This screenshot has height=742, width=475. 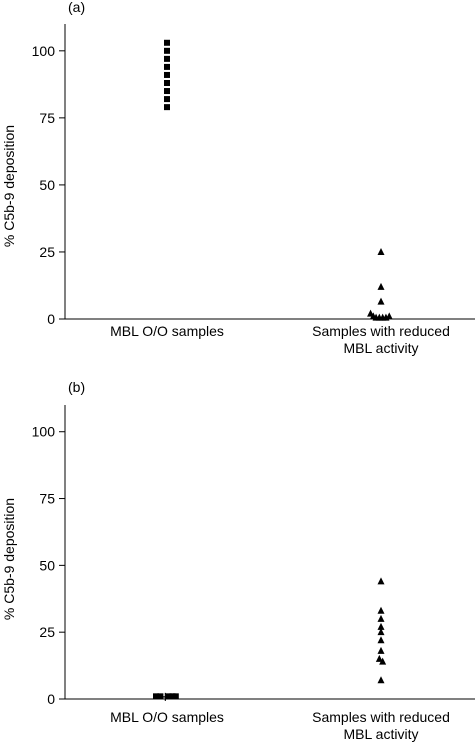 What do you see at coordinates (167, 717) in the screenshot?
I see `panel-b-x-category-label: MBL O/O samples` at bounding box center [167, 717].